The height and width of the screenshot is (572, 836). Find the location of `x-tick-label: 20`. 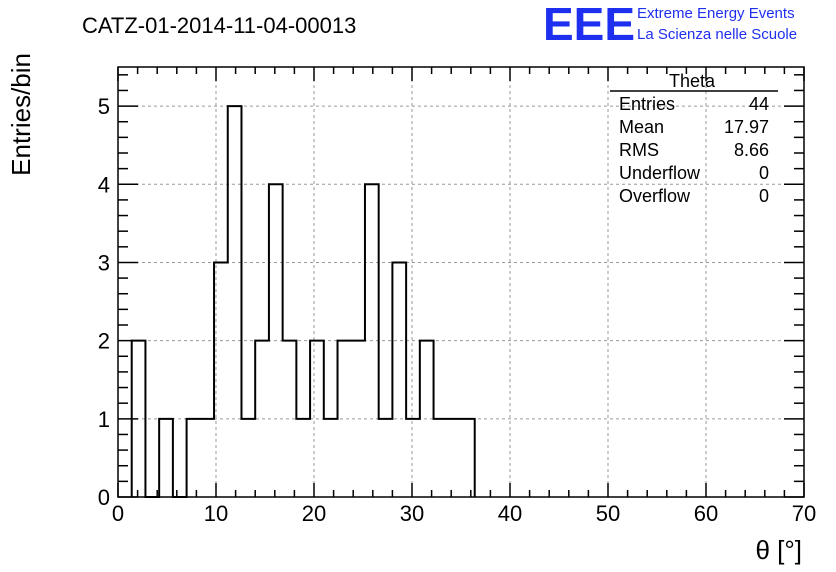

x-tick-label: 20 is located at coordinates (314, 513).